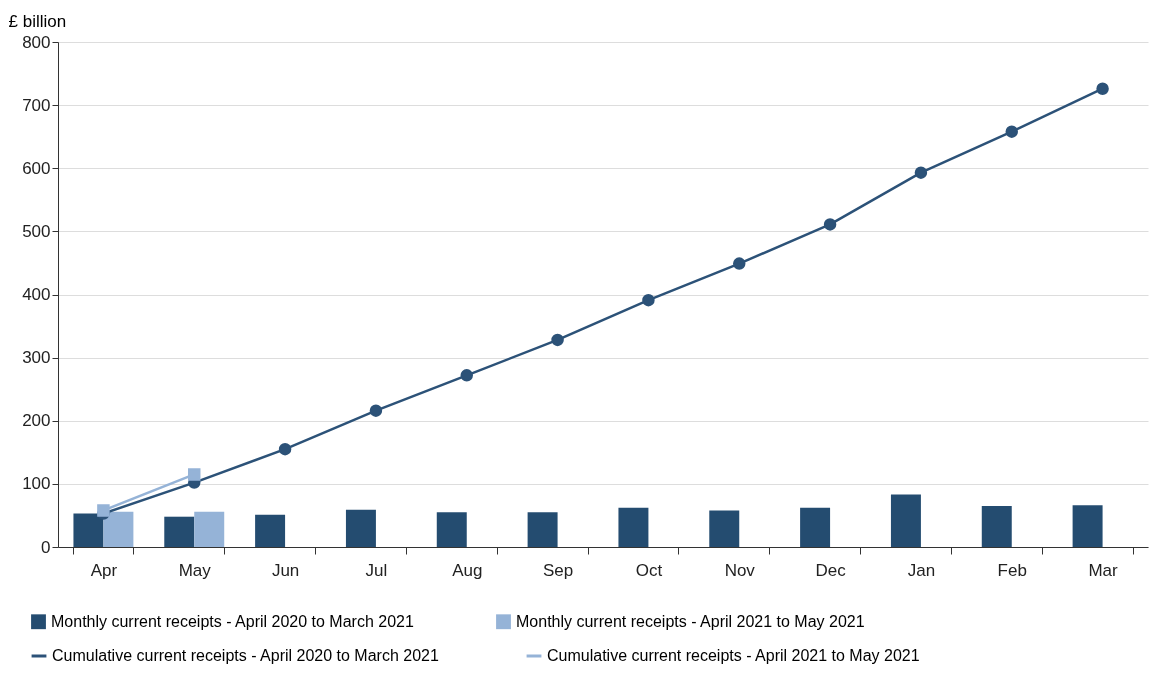 This screenshot has width=1166, height=675. What do you see at coordinates (921, 570) in the screenshot?
I see `x-tick-label: Jan` at bounding box center [921, 570].